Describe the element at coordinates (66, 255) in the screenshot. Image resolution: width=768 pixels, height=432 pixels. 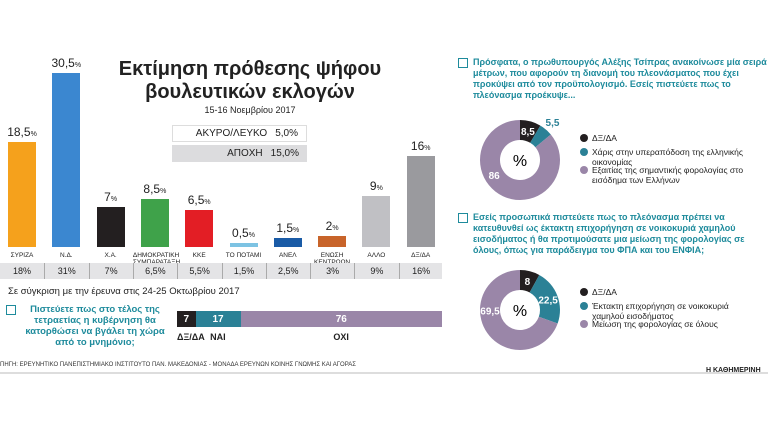
I see `category-label: Ν.Δ.` at that location.